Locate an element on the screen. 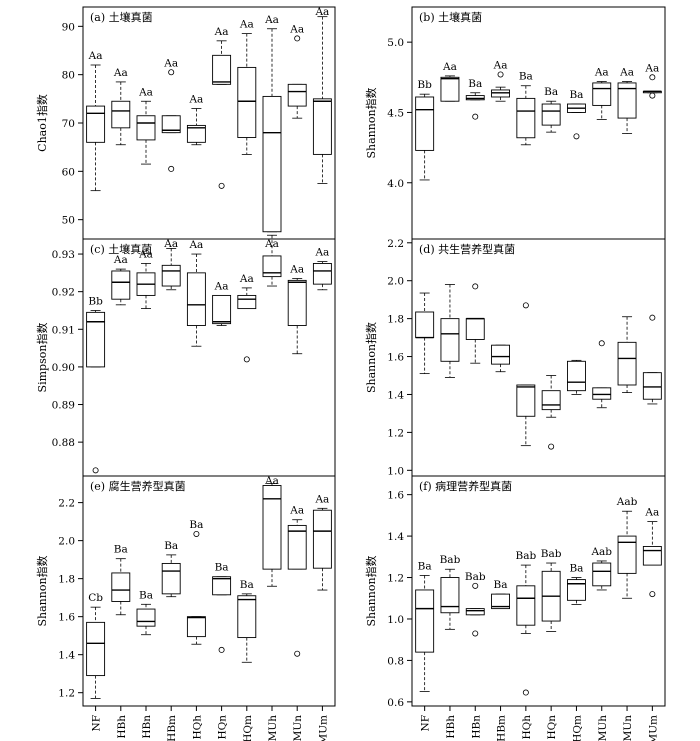  box-MUm: Aa is located at coordinates (652, 552).